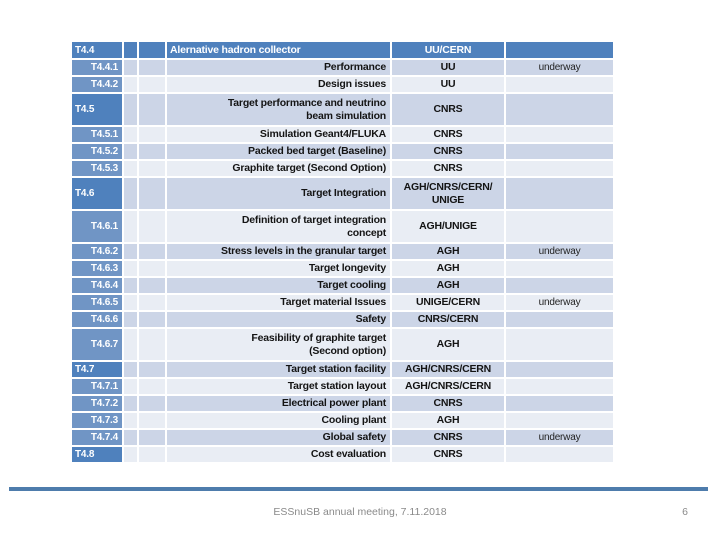  What do you see at coordinates (97, 344) in the screenshot?
I see `task-id-cell: T4.6.7` at bounding box center [97, 344].